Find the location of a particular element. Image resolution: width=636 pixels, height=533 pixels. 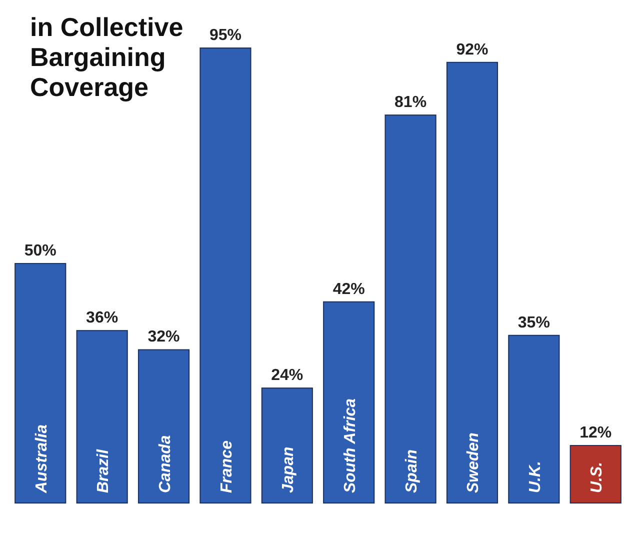

x-tick-label: Japan is located at coordinates (289, 469).